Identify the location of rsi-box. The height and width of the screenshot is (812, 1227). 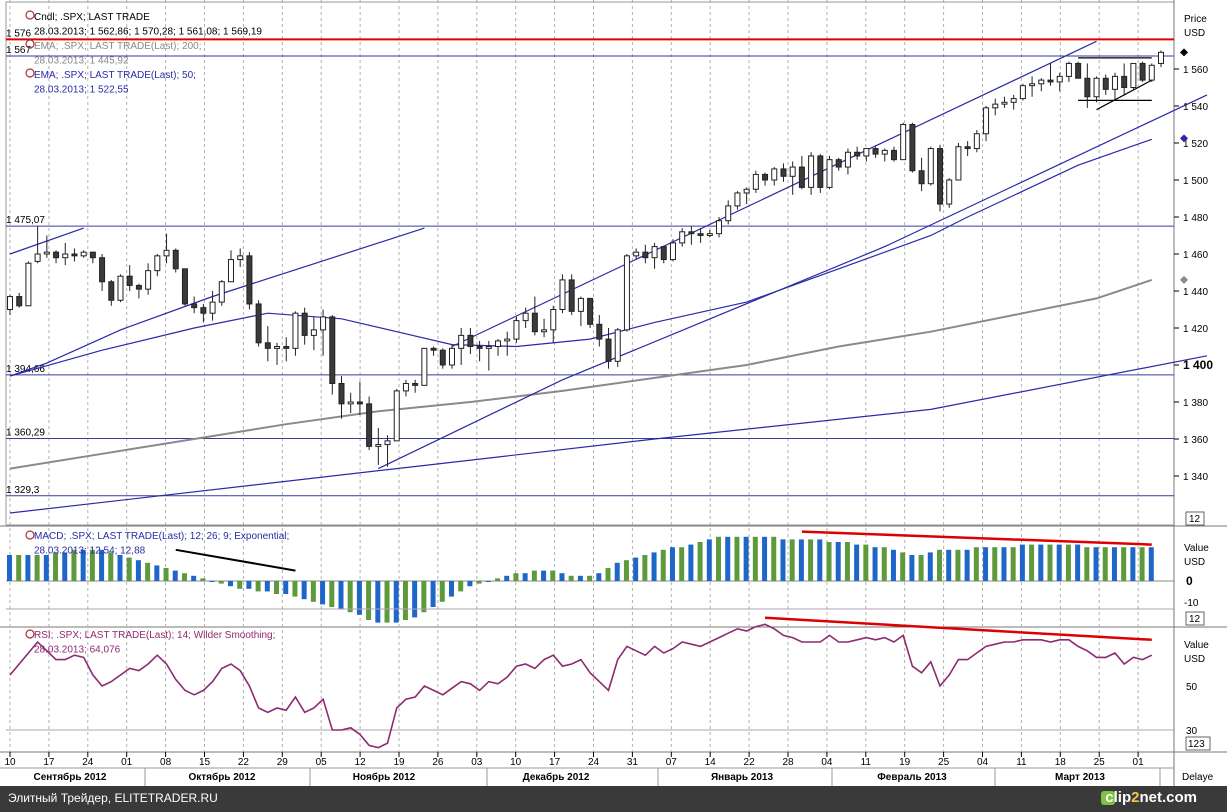
(1198, 743).